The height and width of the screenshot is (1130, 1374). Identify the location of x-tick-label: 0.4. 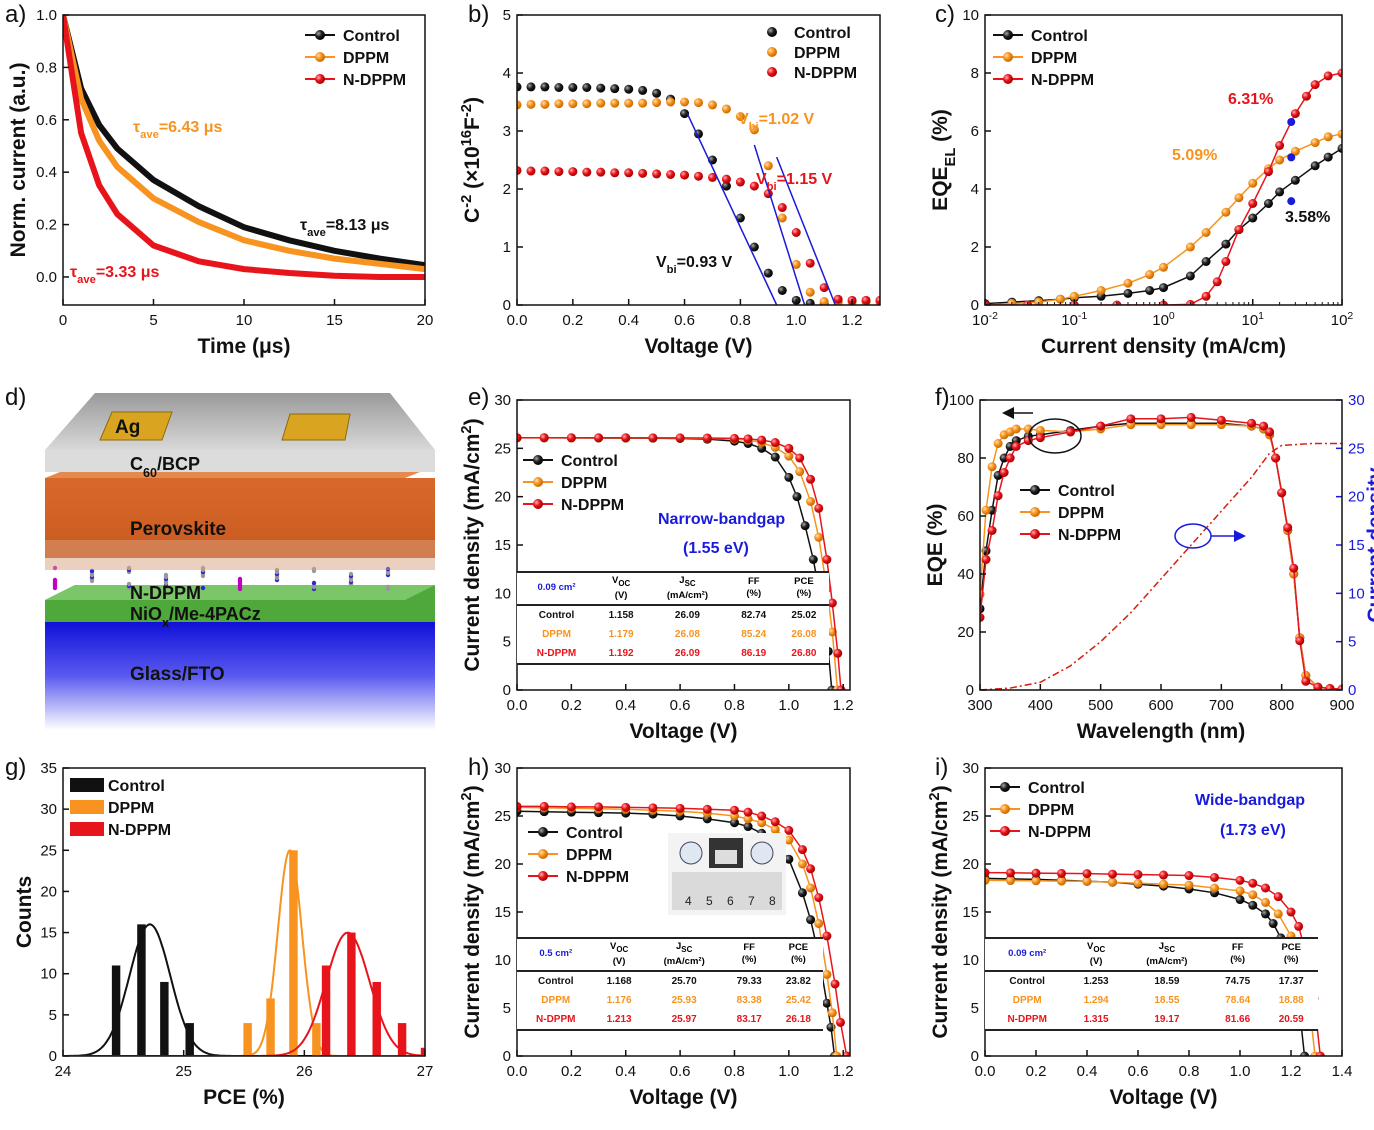
(1087, 1071).